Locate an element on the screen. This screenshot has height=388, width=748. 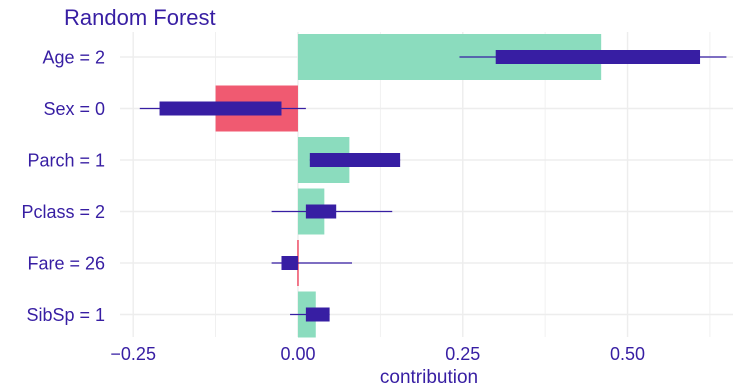
y-axis-label: Fare = 26 is located at coordinates (66, 264).